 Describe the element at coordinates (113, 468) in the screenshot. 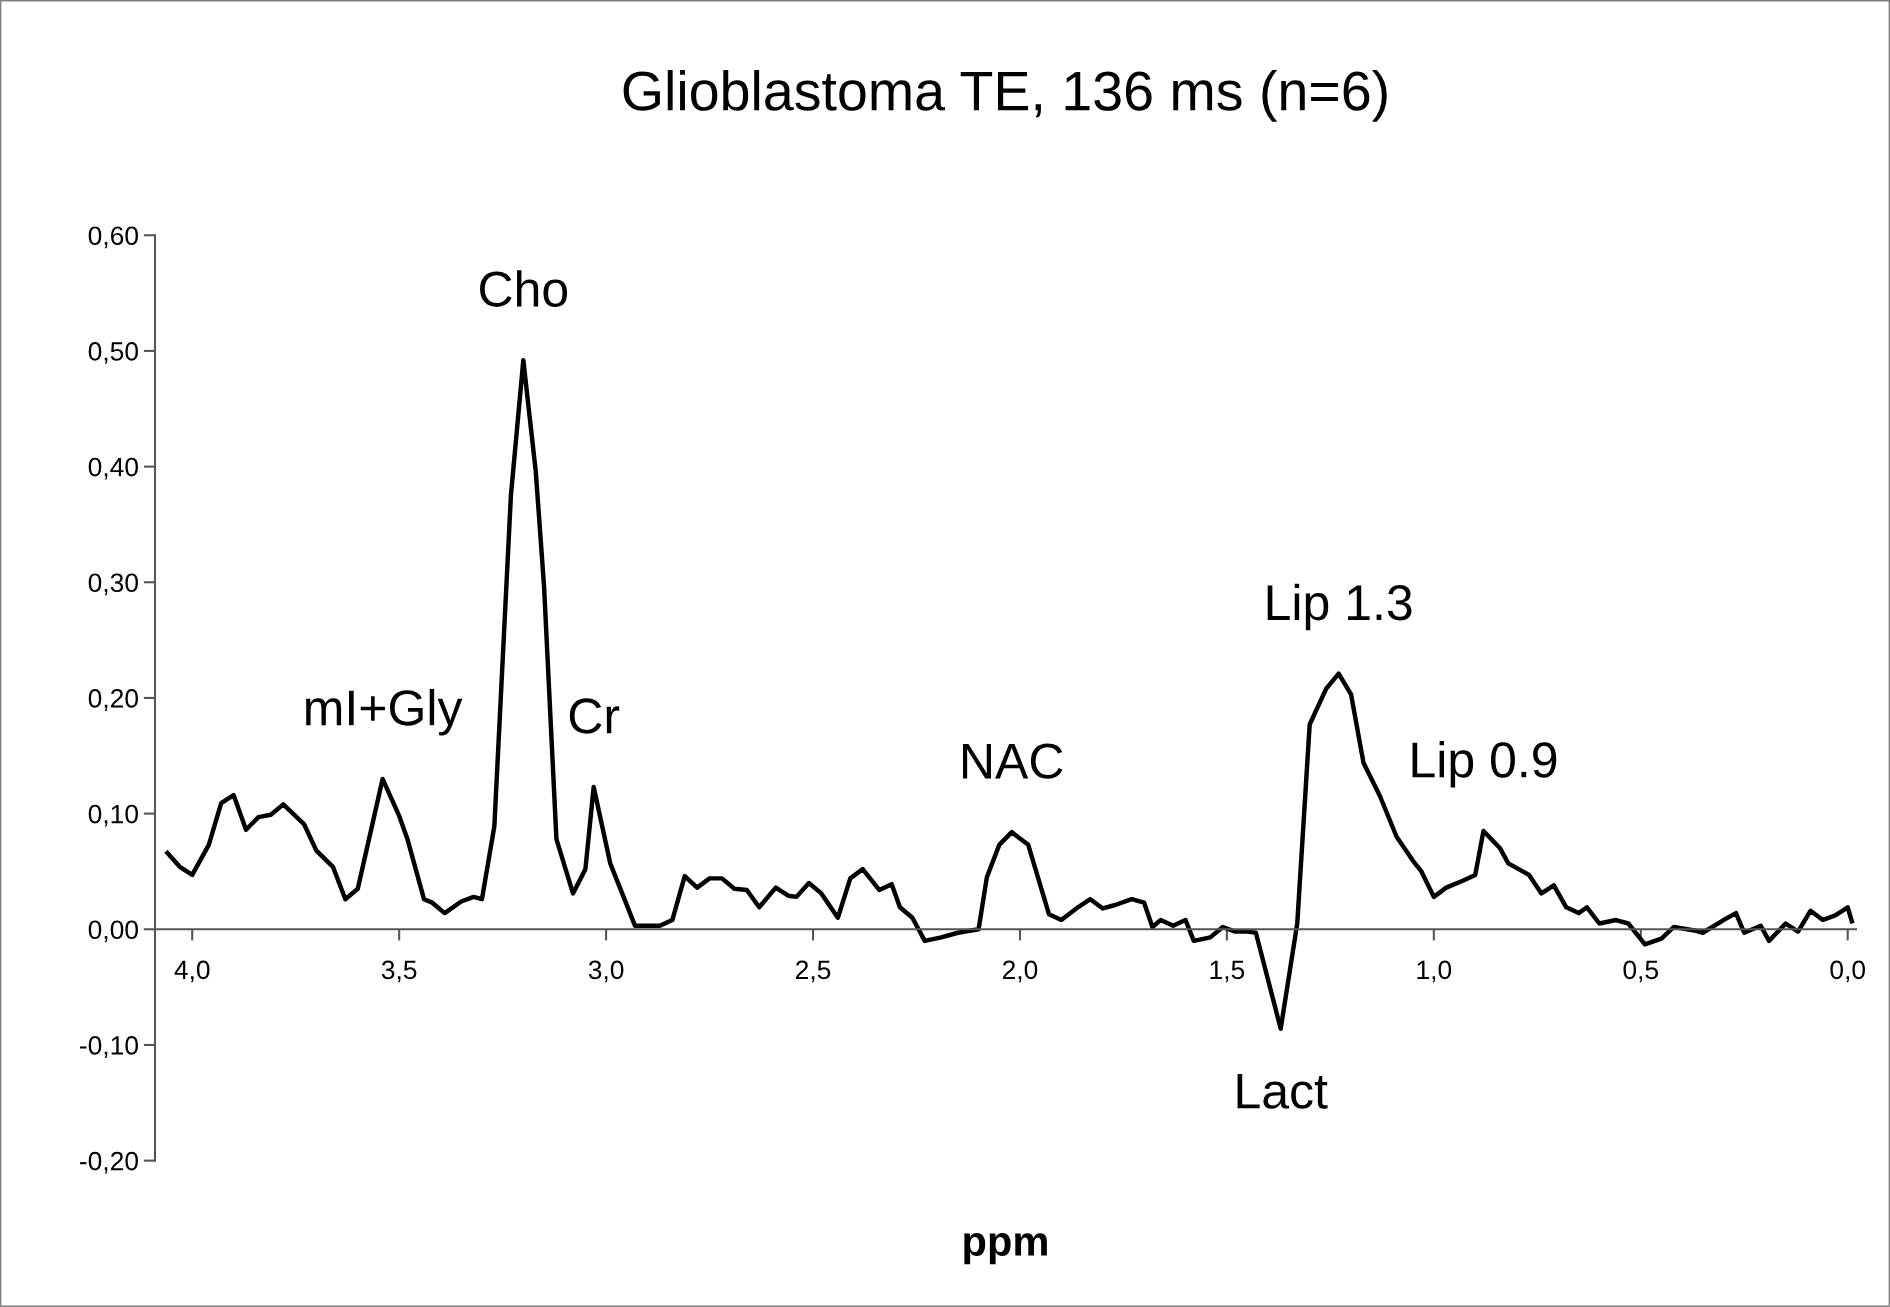

I see `y-tick-label: 0,40` at that location.